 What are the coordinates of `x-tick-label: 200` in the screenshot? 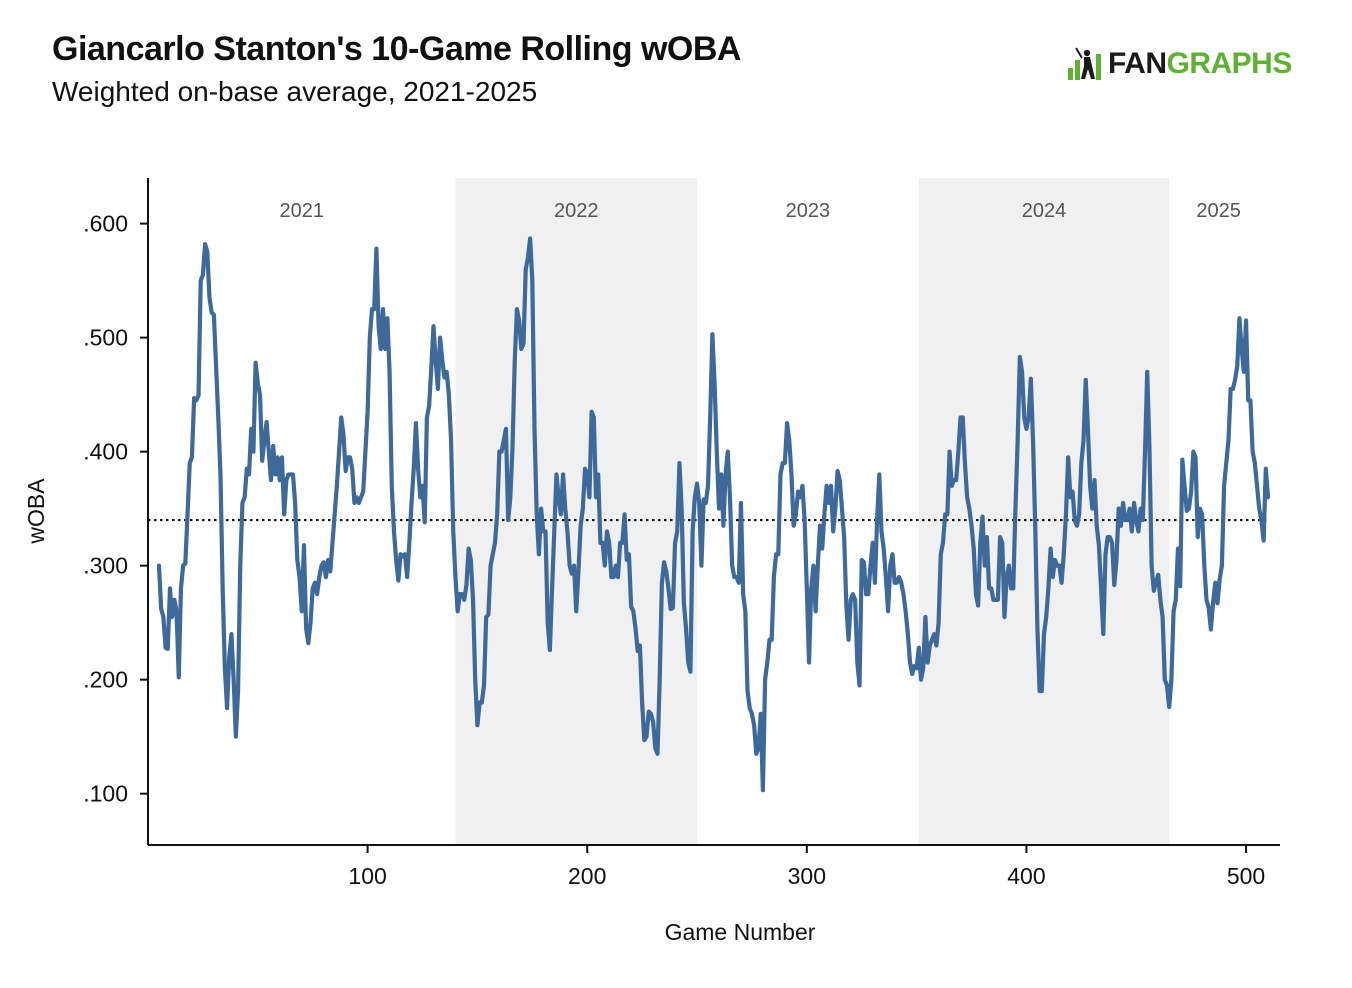 It's located at (587, 876).